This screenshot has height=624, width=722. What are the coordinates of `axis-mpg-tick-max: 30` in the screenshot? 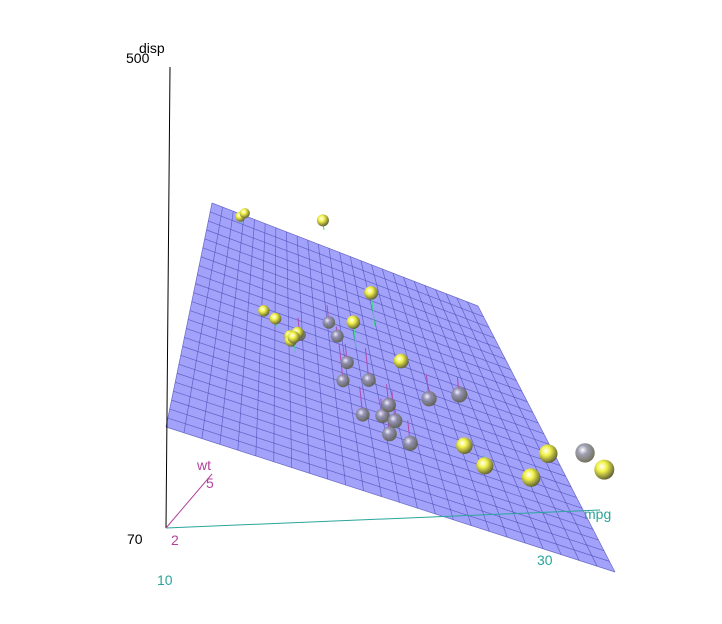 It's located at (545, 560).